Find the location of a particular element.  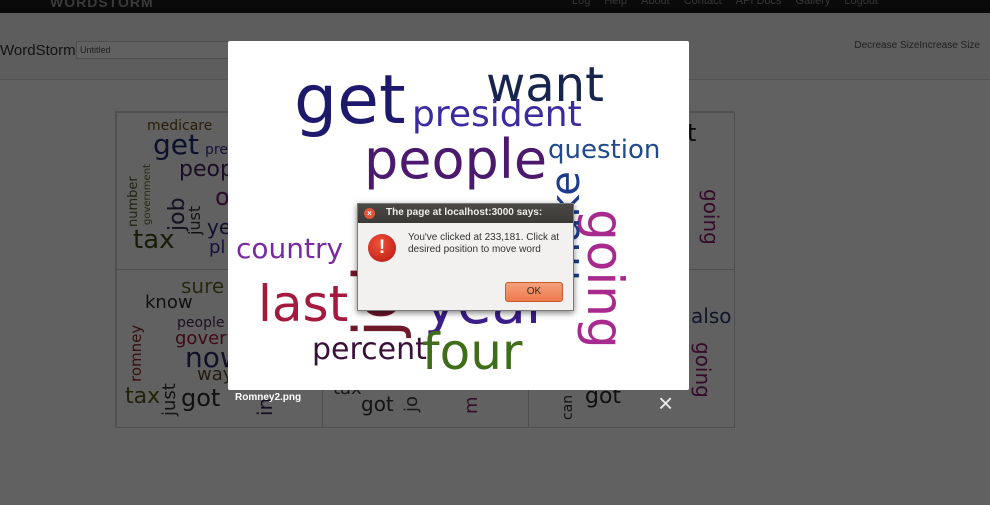

dialog-close-icon: × is located at coordinates (369, 213).